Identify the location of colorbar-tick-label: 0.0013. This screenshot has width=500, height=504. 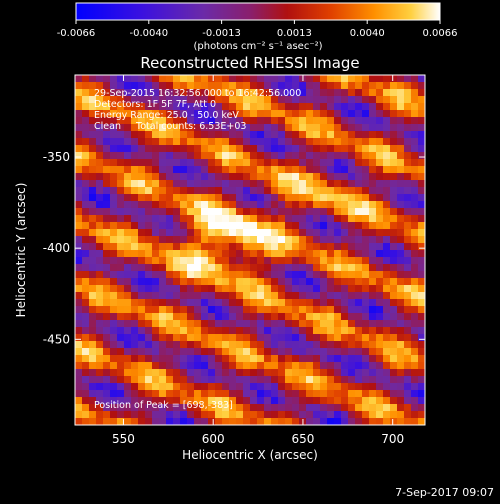
(294, 33).